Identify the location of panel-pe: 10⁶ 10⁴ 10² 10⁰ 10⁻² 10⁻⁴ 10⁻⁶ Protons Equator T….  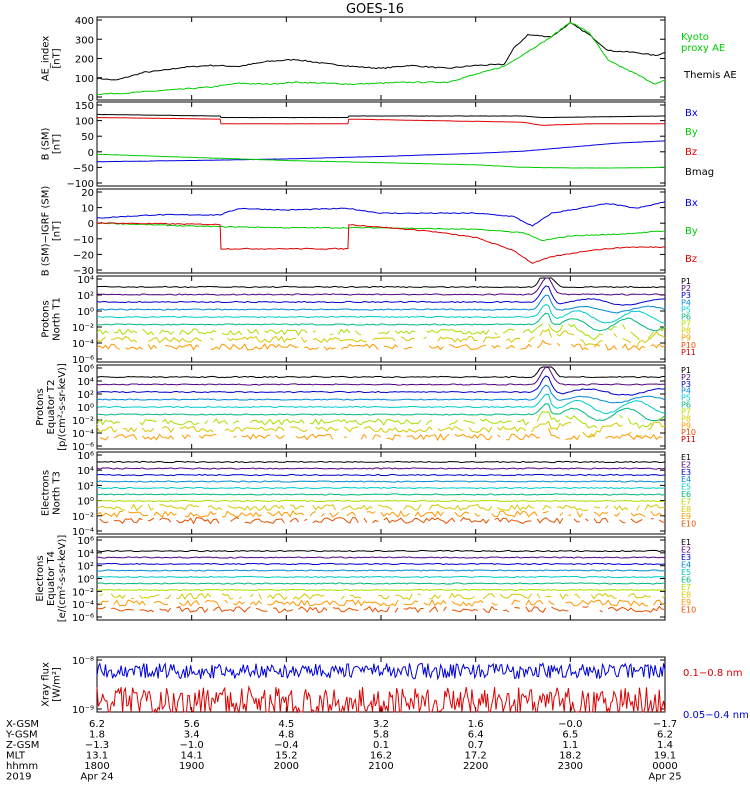
(365, 408).